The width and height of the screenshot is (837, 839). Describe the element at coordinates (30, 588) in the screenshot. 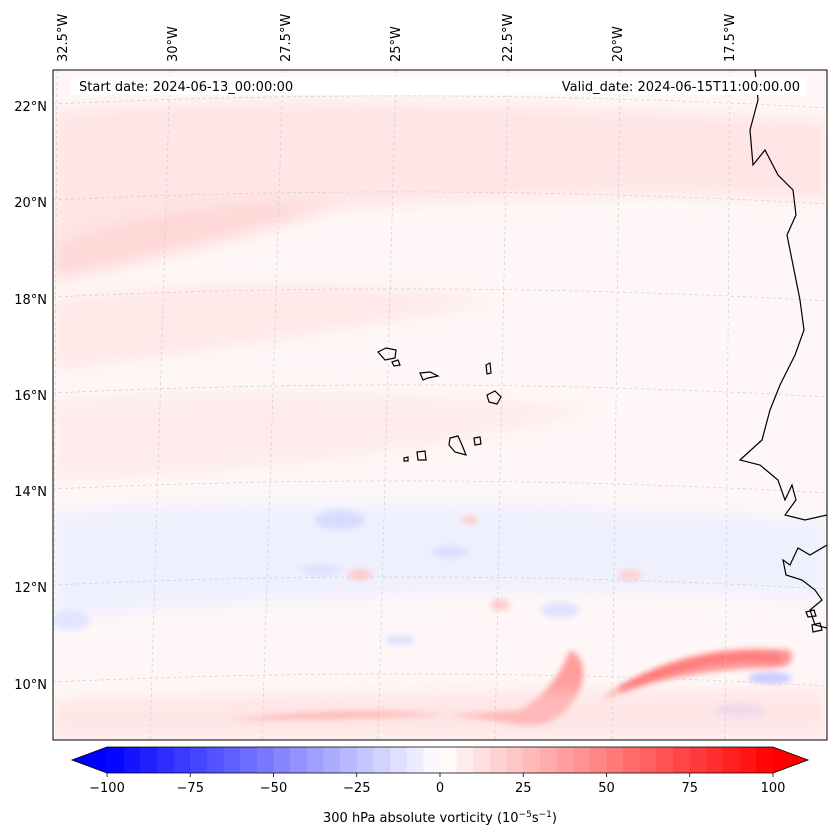

I see `lat-label: 12°N` at that location.